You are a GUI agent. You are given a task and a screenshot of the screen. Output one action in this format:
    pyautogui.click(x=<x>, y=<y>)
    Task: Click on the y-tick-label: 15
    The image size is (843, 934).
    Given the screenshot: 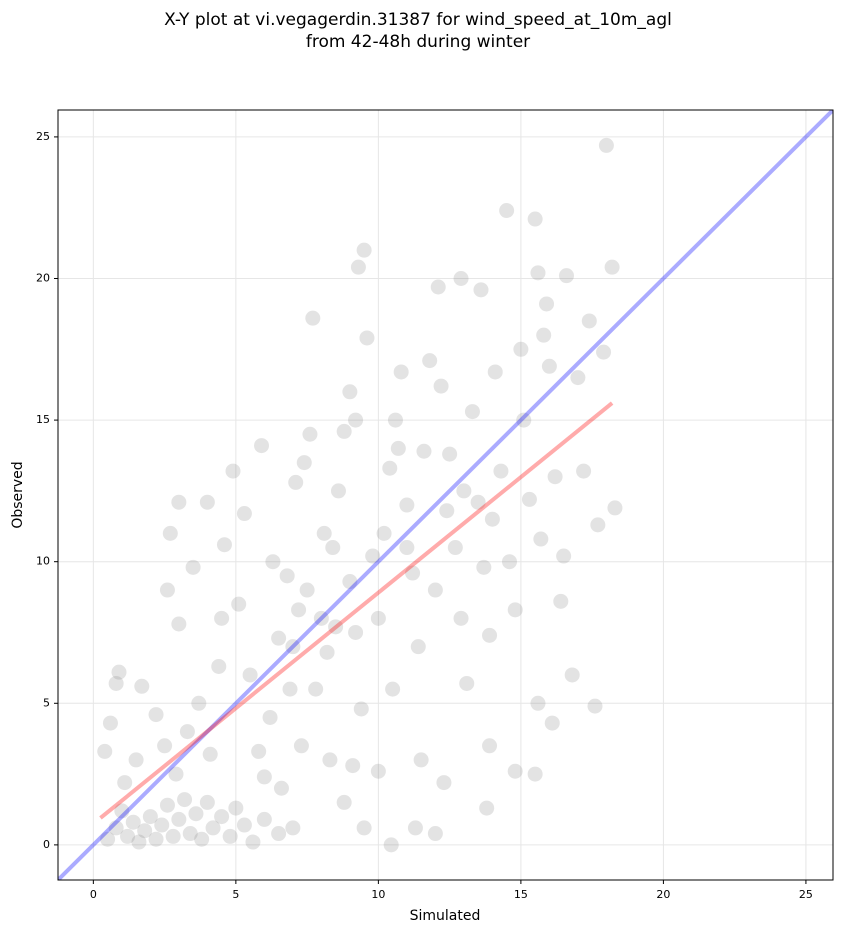 What is the action you would take?
    pyautogui.click(x=43, y=419)
    